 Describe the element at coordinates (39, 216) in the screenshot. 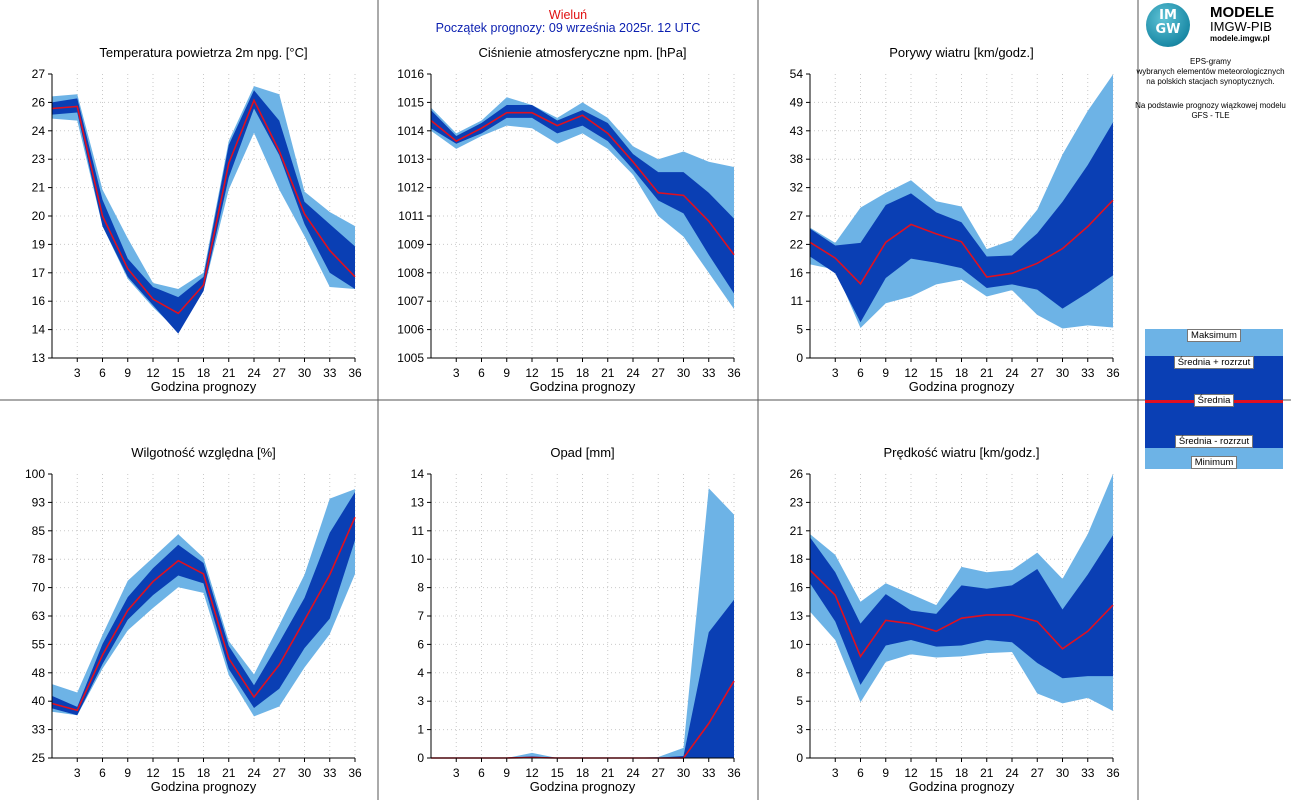

I see `y-tick-label: 20` at that location.